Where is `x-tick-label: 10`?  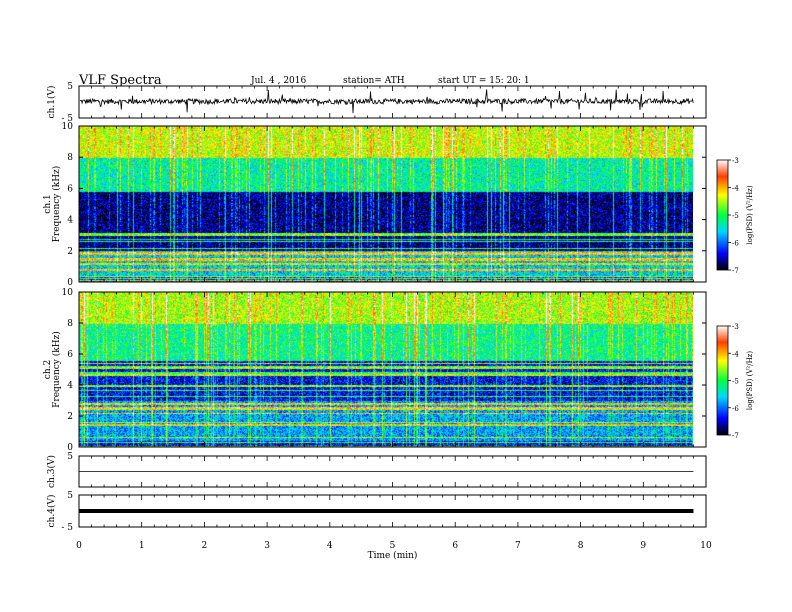 x-tick-label: 10 is located at coordinates (706, 546).